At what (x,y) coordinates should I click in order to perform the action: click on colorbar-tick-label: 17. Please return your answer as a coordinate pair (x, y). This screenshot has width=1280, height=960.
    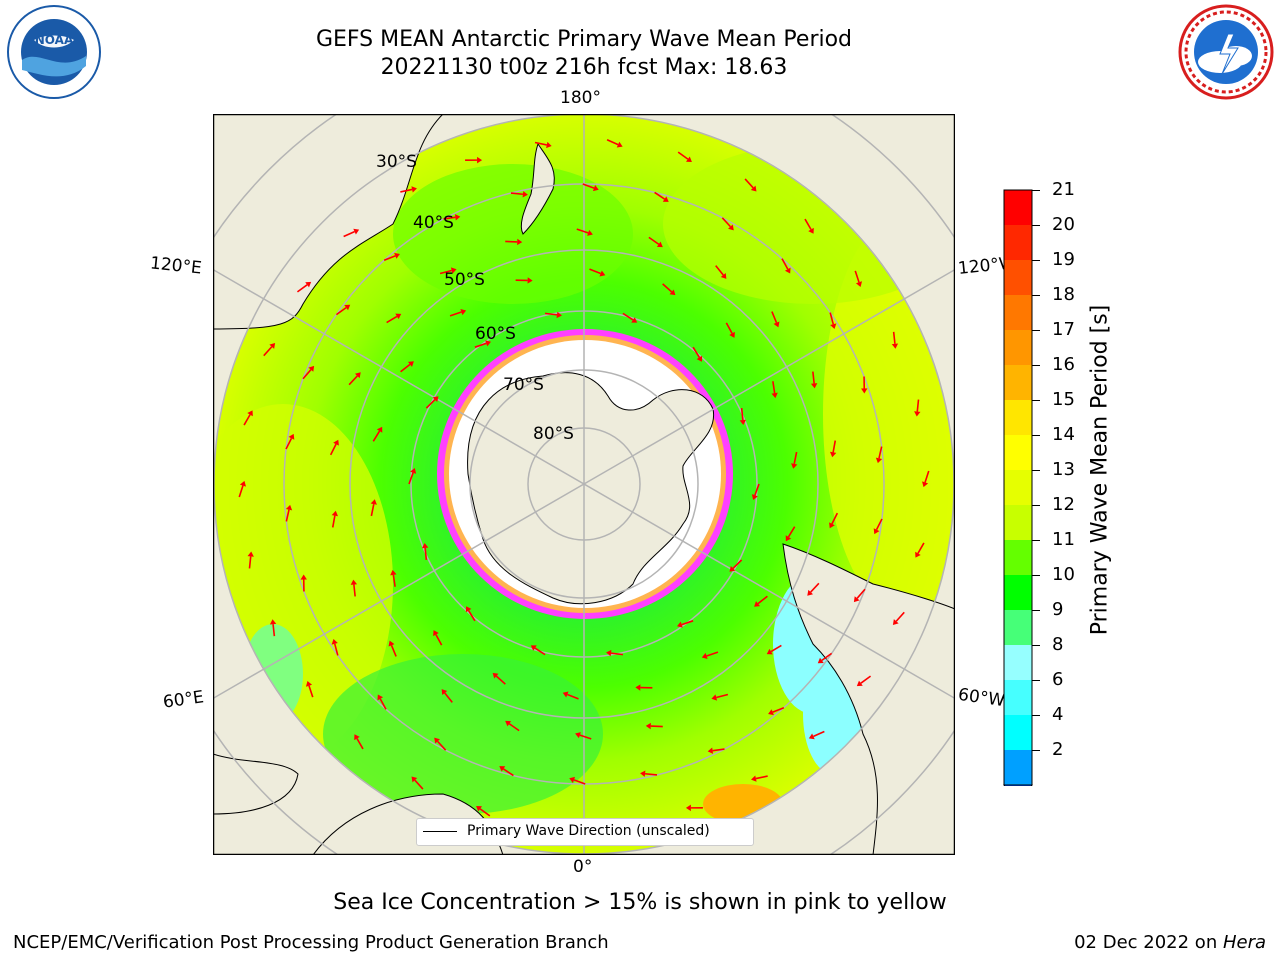
    Looking at the image, I should click on (1063, 329).